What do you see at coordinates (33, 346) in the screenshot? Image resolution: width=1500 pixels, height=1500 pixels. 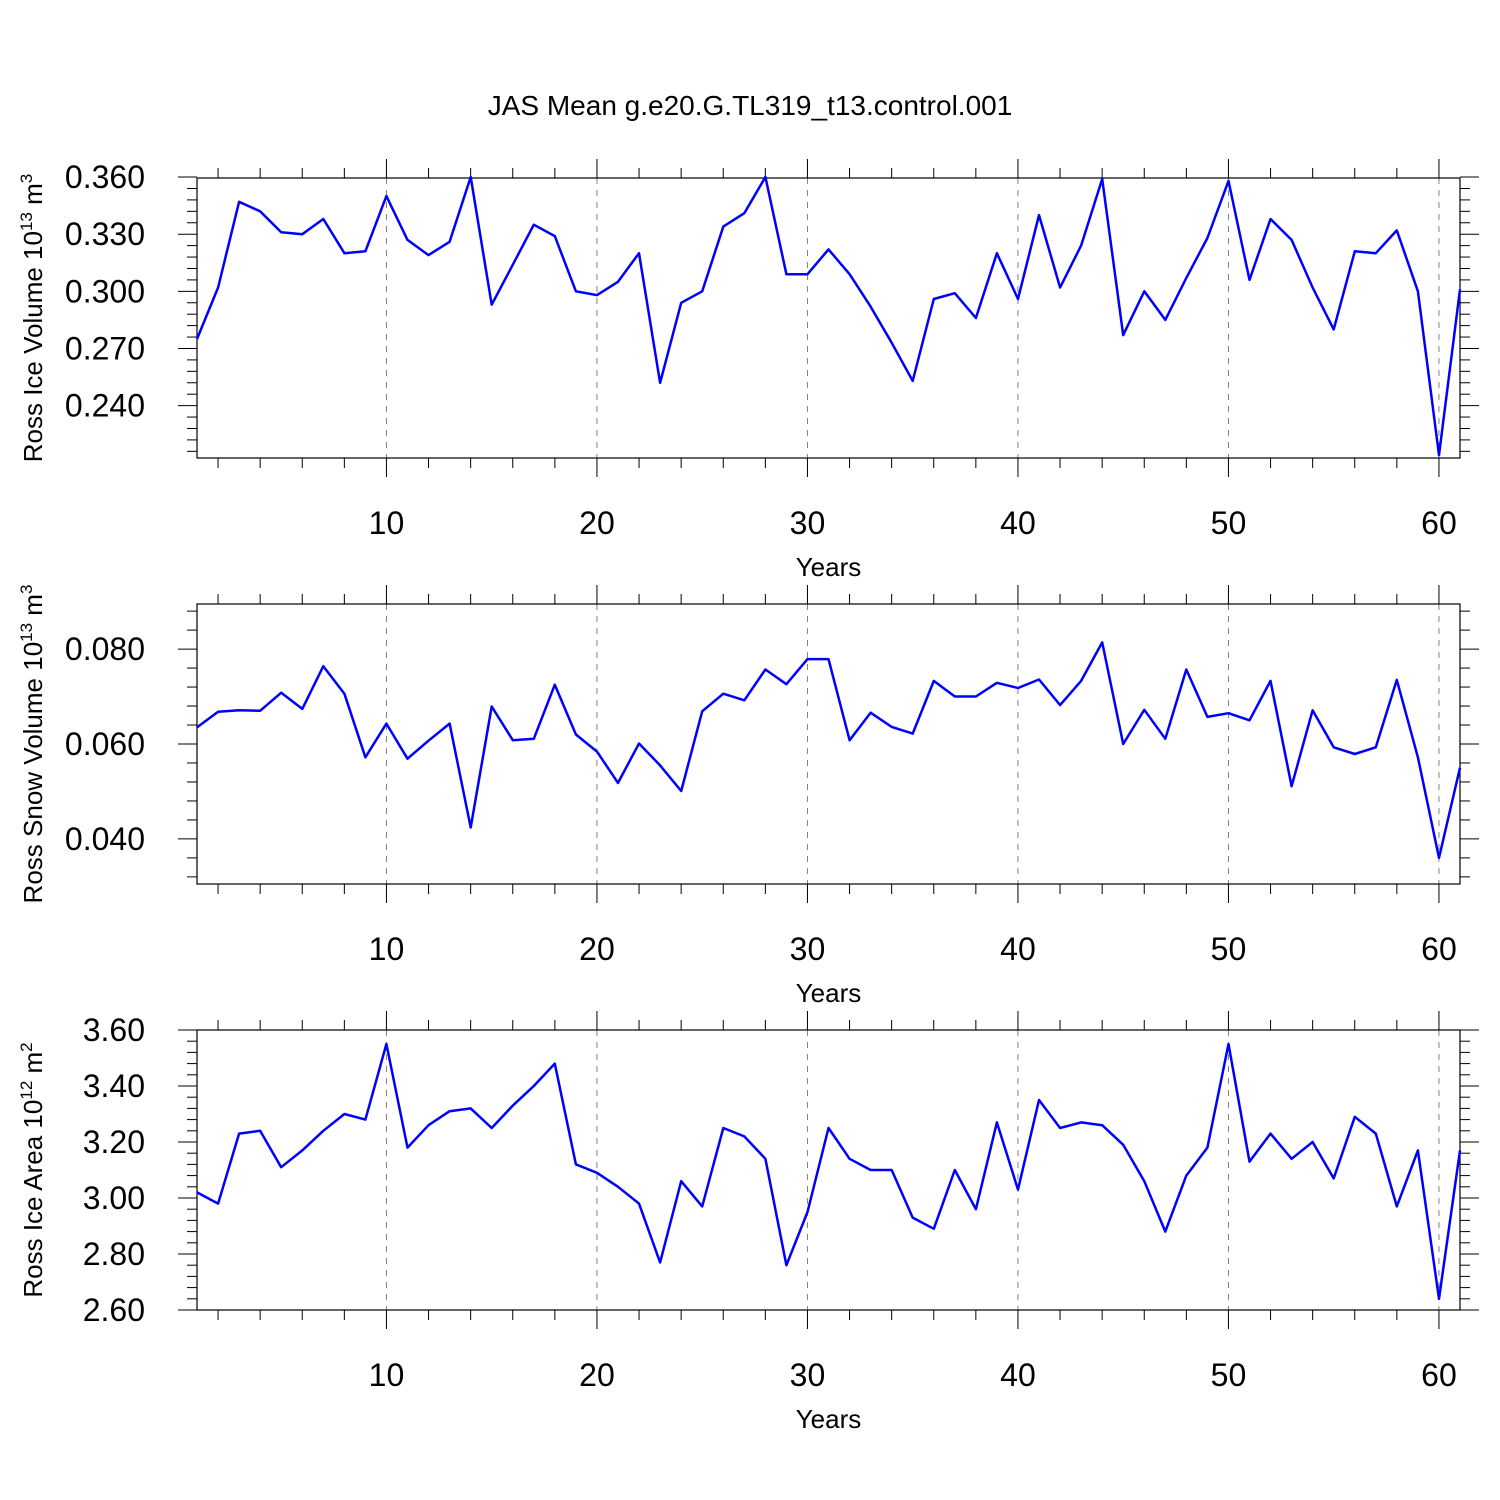 I see `ice-volume-y-axis-title-main: Ross Ice Volume 10` at bounding box center [33, 346].